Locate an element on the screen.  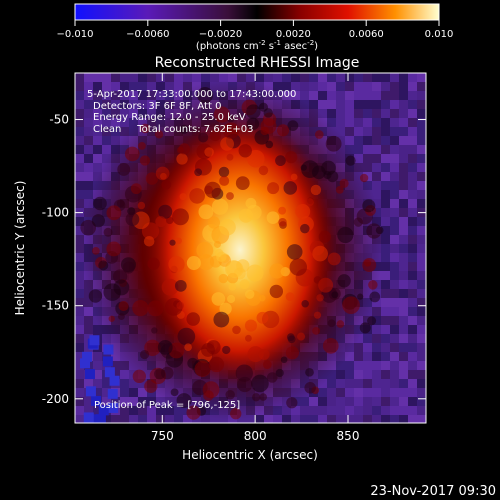
colorbar-gradient is located at coordinates (257, 12).